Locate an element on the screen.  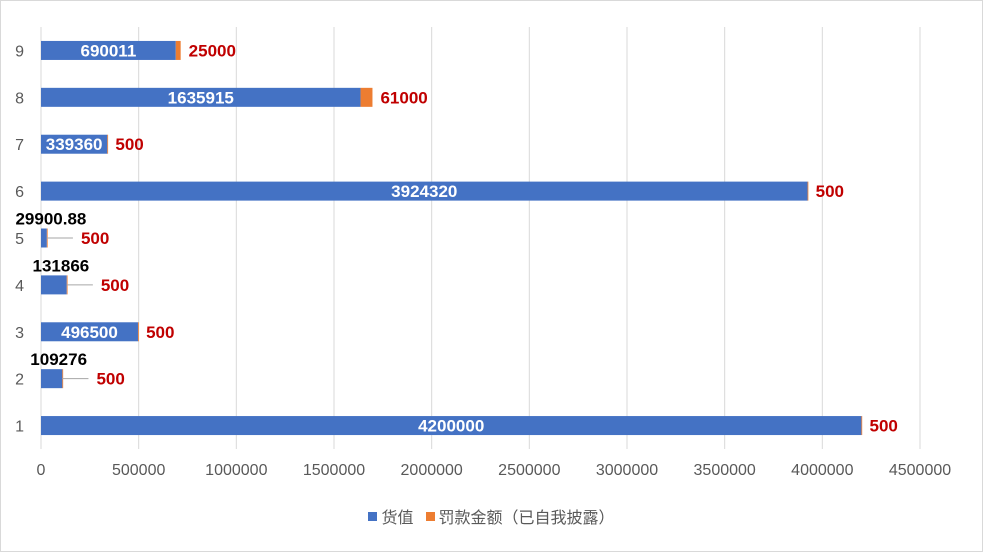
category-label: 3 is located at coordinates (19, 333).